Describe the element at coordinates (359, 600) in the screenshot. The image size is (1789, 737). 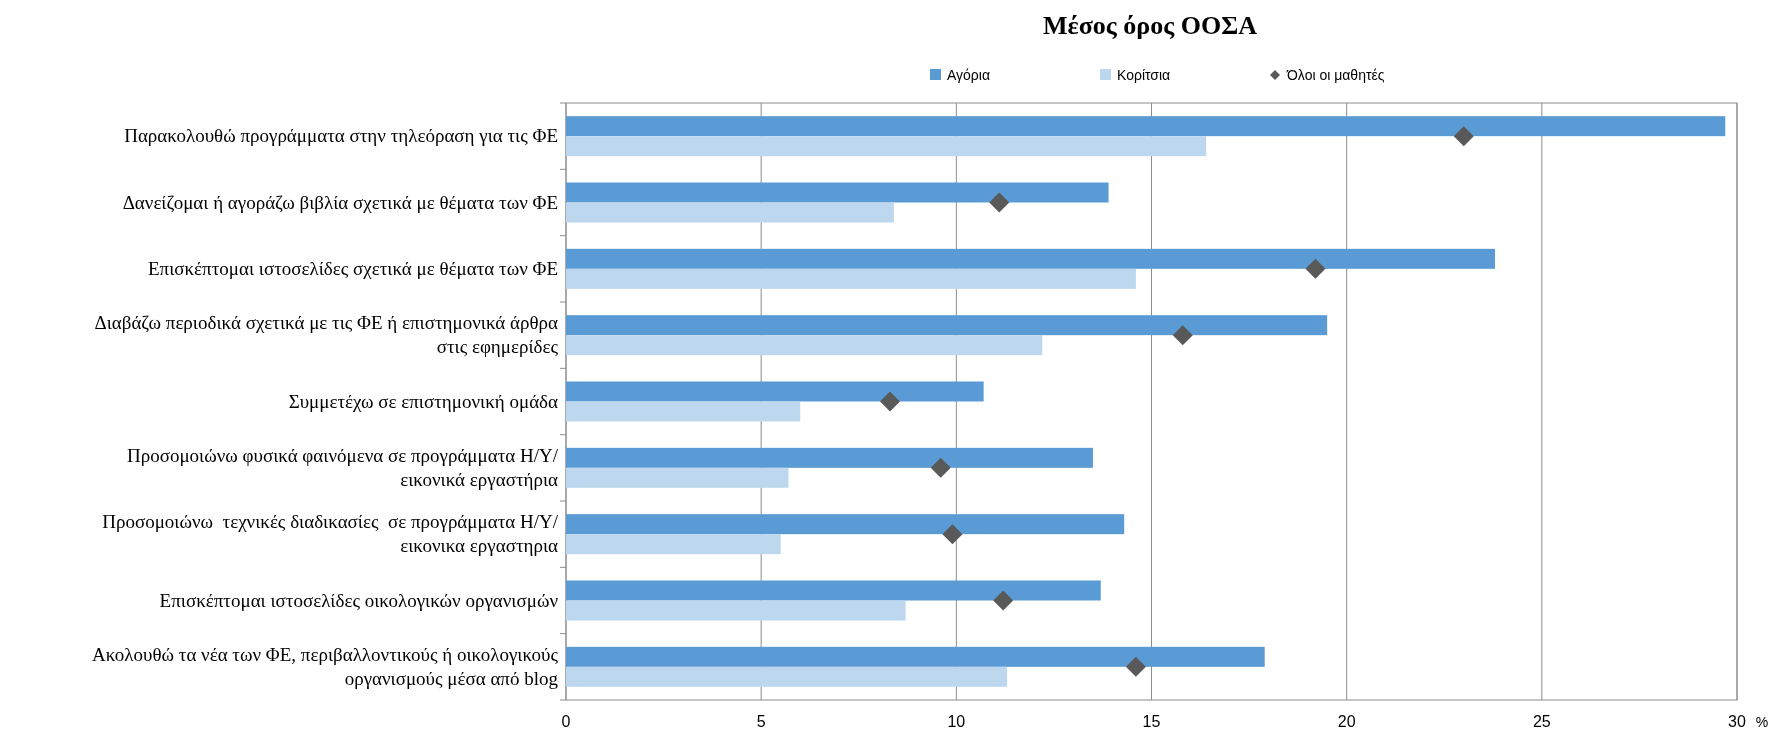
I see `y-tick-label: Επισκέπτομαι ιστοσελίδες οικολογικών οργανισμών` at that location.